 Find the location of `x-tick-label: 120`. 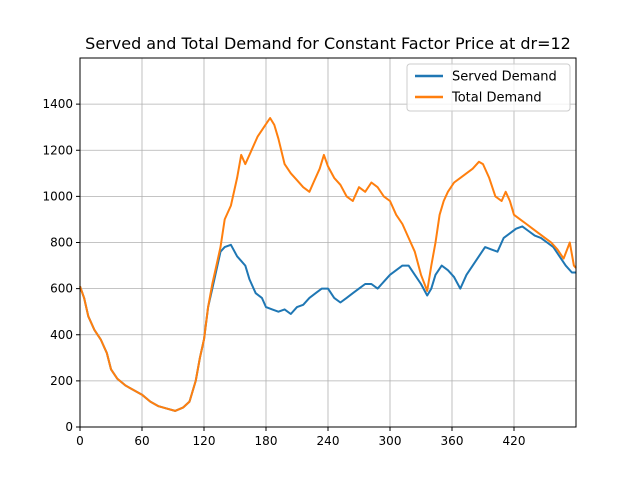

x-tick-label: 120 is located at coordinates (204, 441).